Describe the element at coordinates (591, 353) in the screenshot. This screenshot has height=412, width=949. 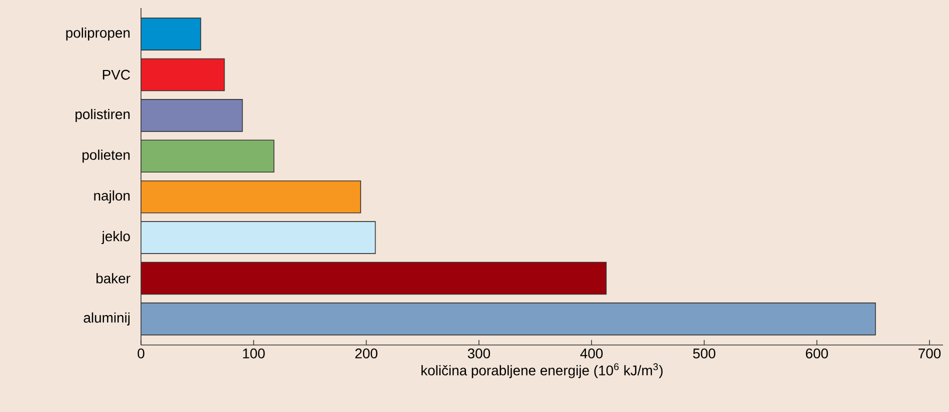
I see `x-tick-label: 400` at that location.